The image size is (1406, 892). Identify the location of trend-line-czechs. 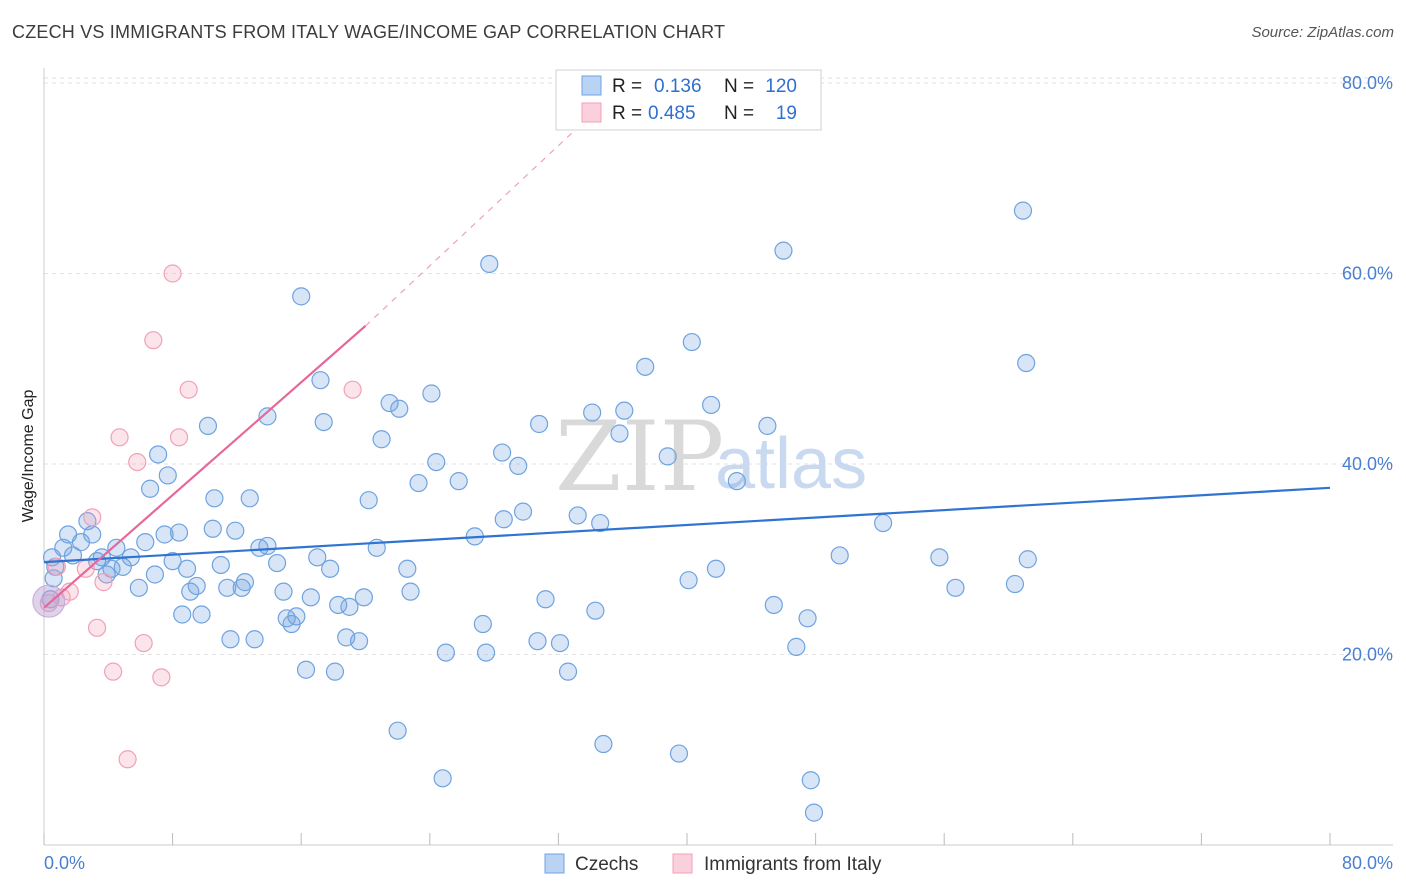
(687, 525).